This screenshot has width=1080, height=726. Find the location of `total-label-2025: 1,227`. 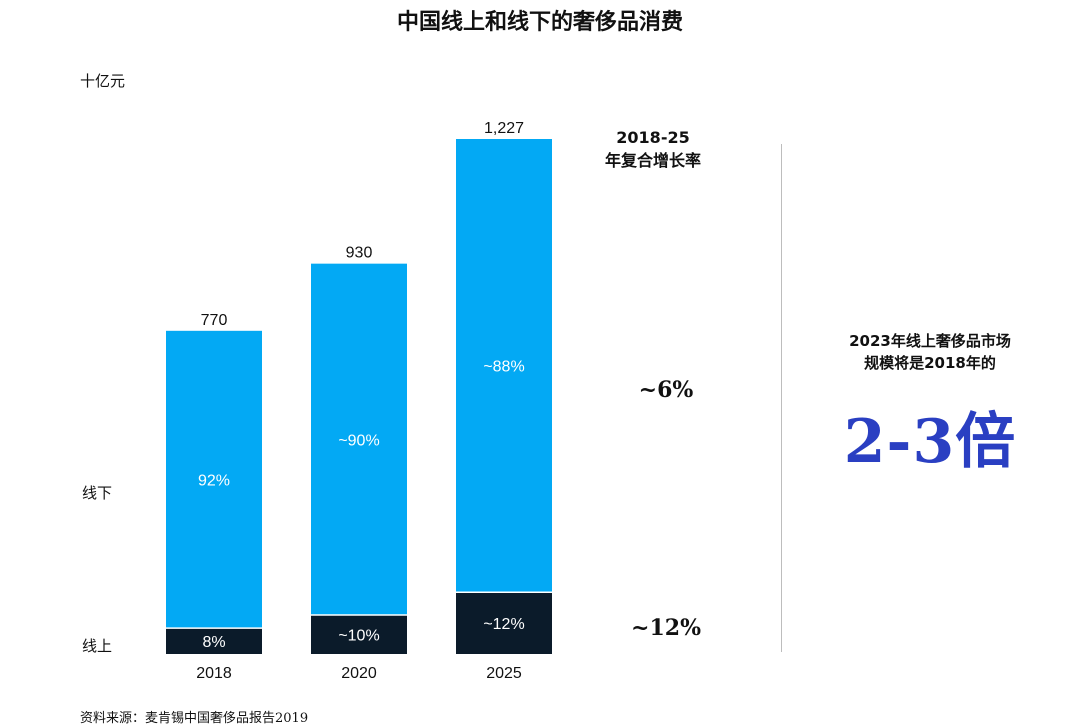

total-label-2025: 1,227 is located at coordinates (504, 128).